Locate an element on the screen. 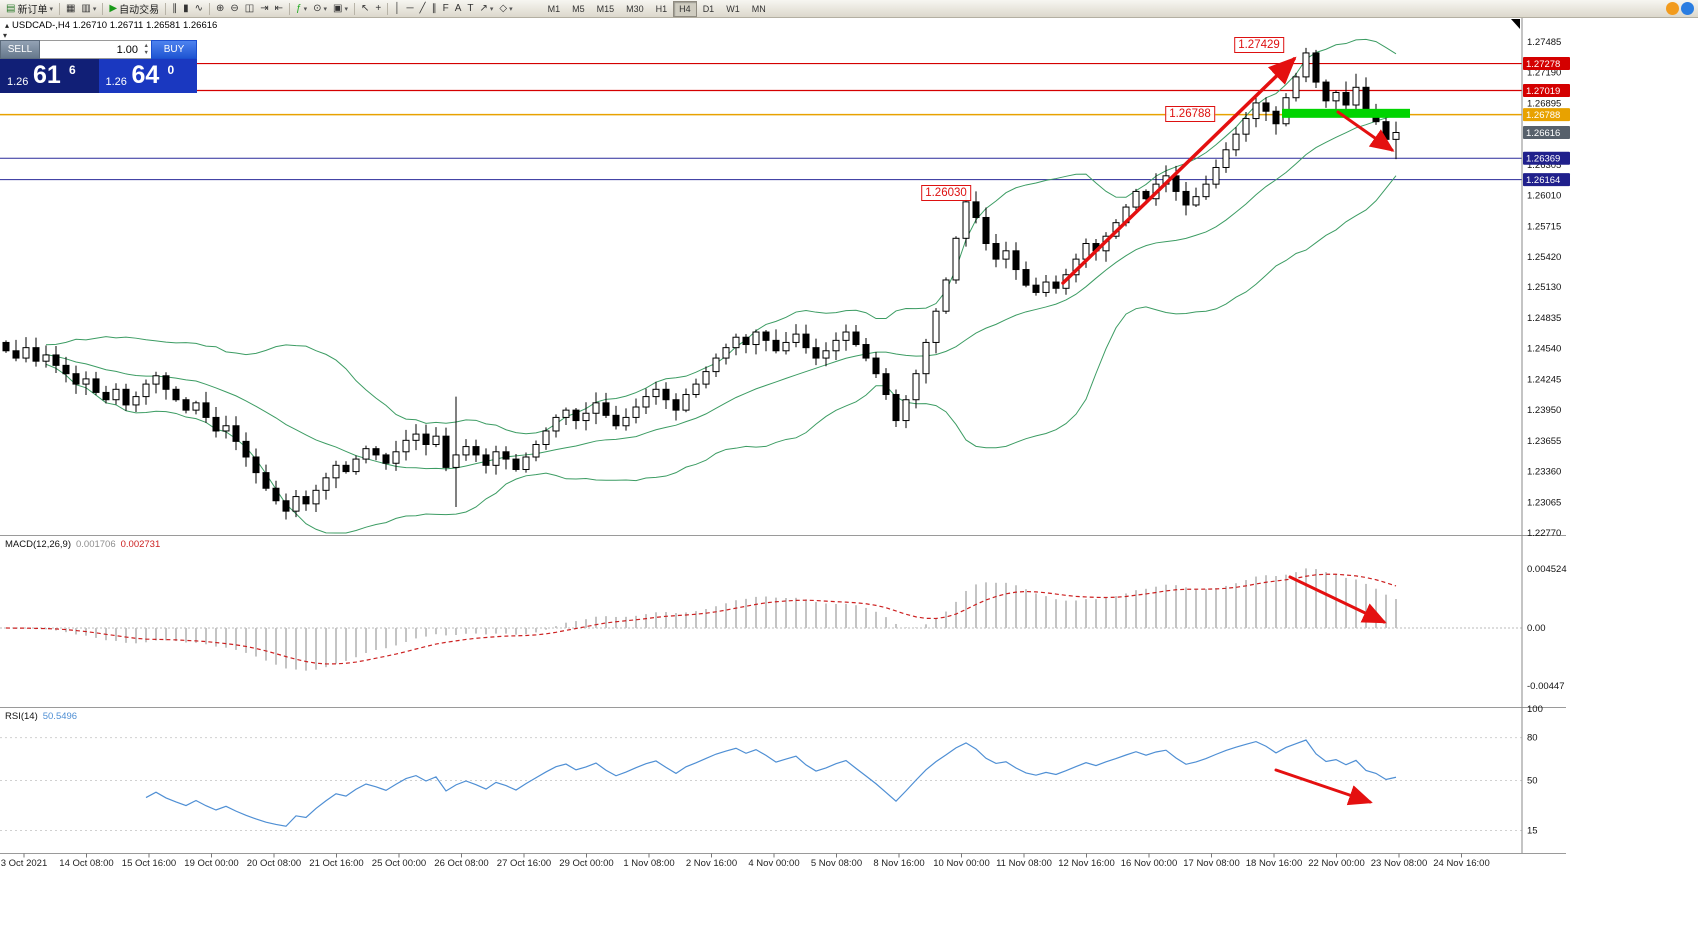  autotrading-button-label: 自动交易 is located at coordinates (139, 10).